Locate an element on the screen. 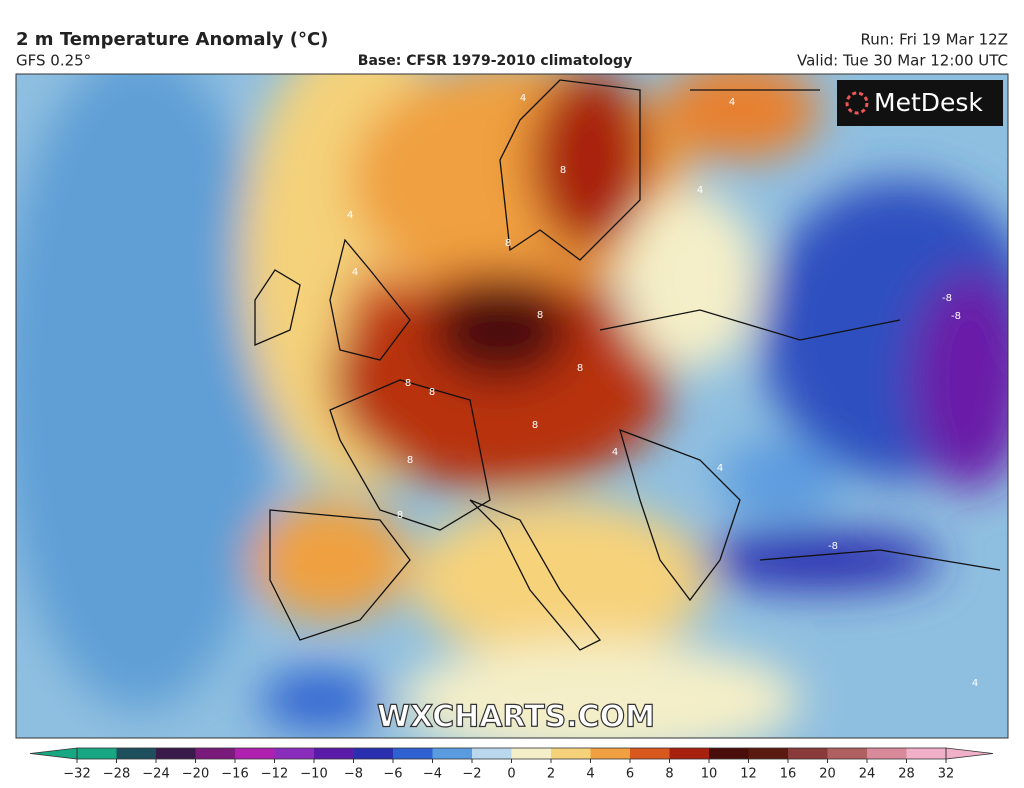 Image resolution: width=1024 pixels, height=788 pixels. colorbar-tick-label: −12 is located at coordinates (274, 774).